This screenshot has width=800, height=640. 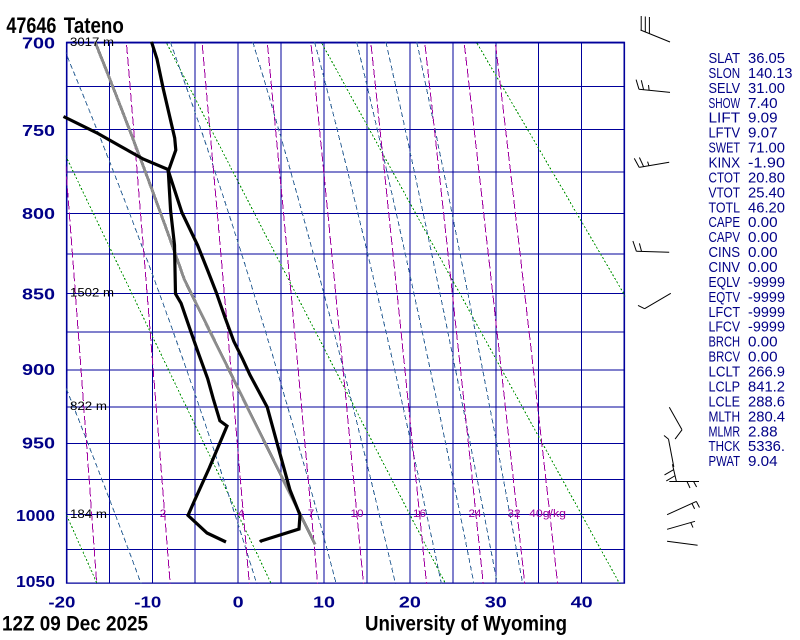 What do you see at coordinates (766, 372) in the screenshot?
I see `svg-text: 266.9` at bounding box center [766, 372].